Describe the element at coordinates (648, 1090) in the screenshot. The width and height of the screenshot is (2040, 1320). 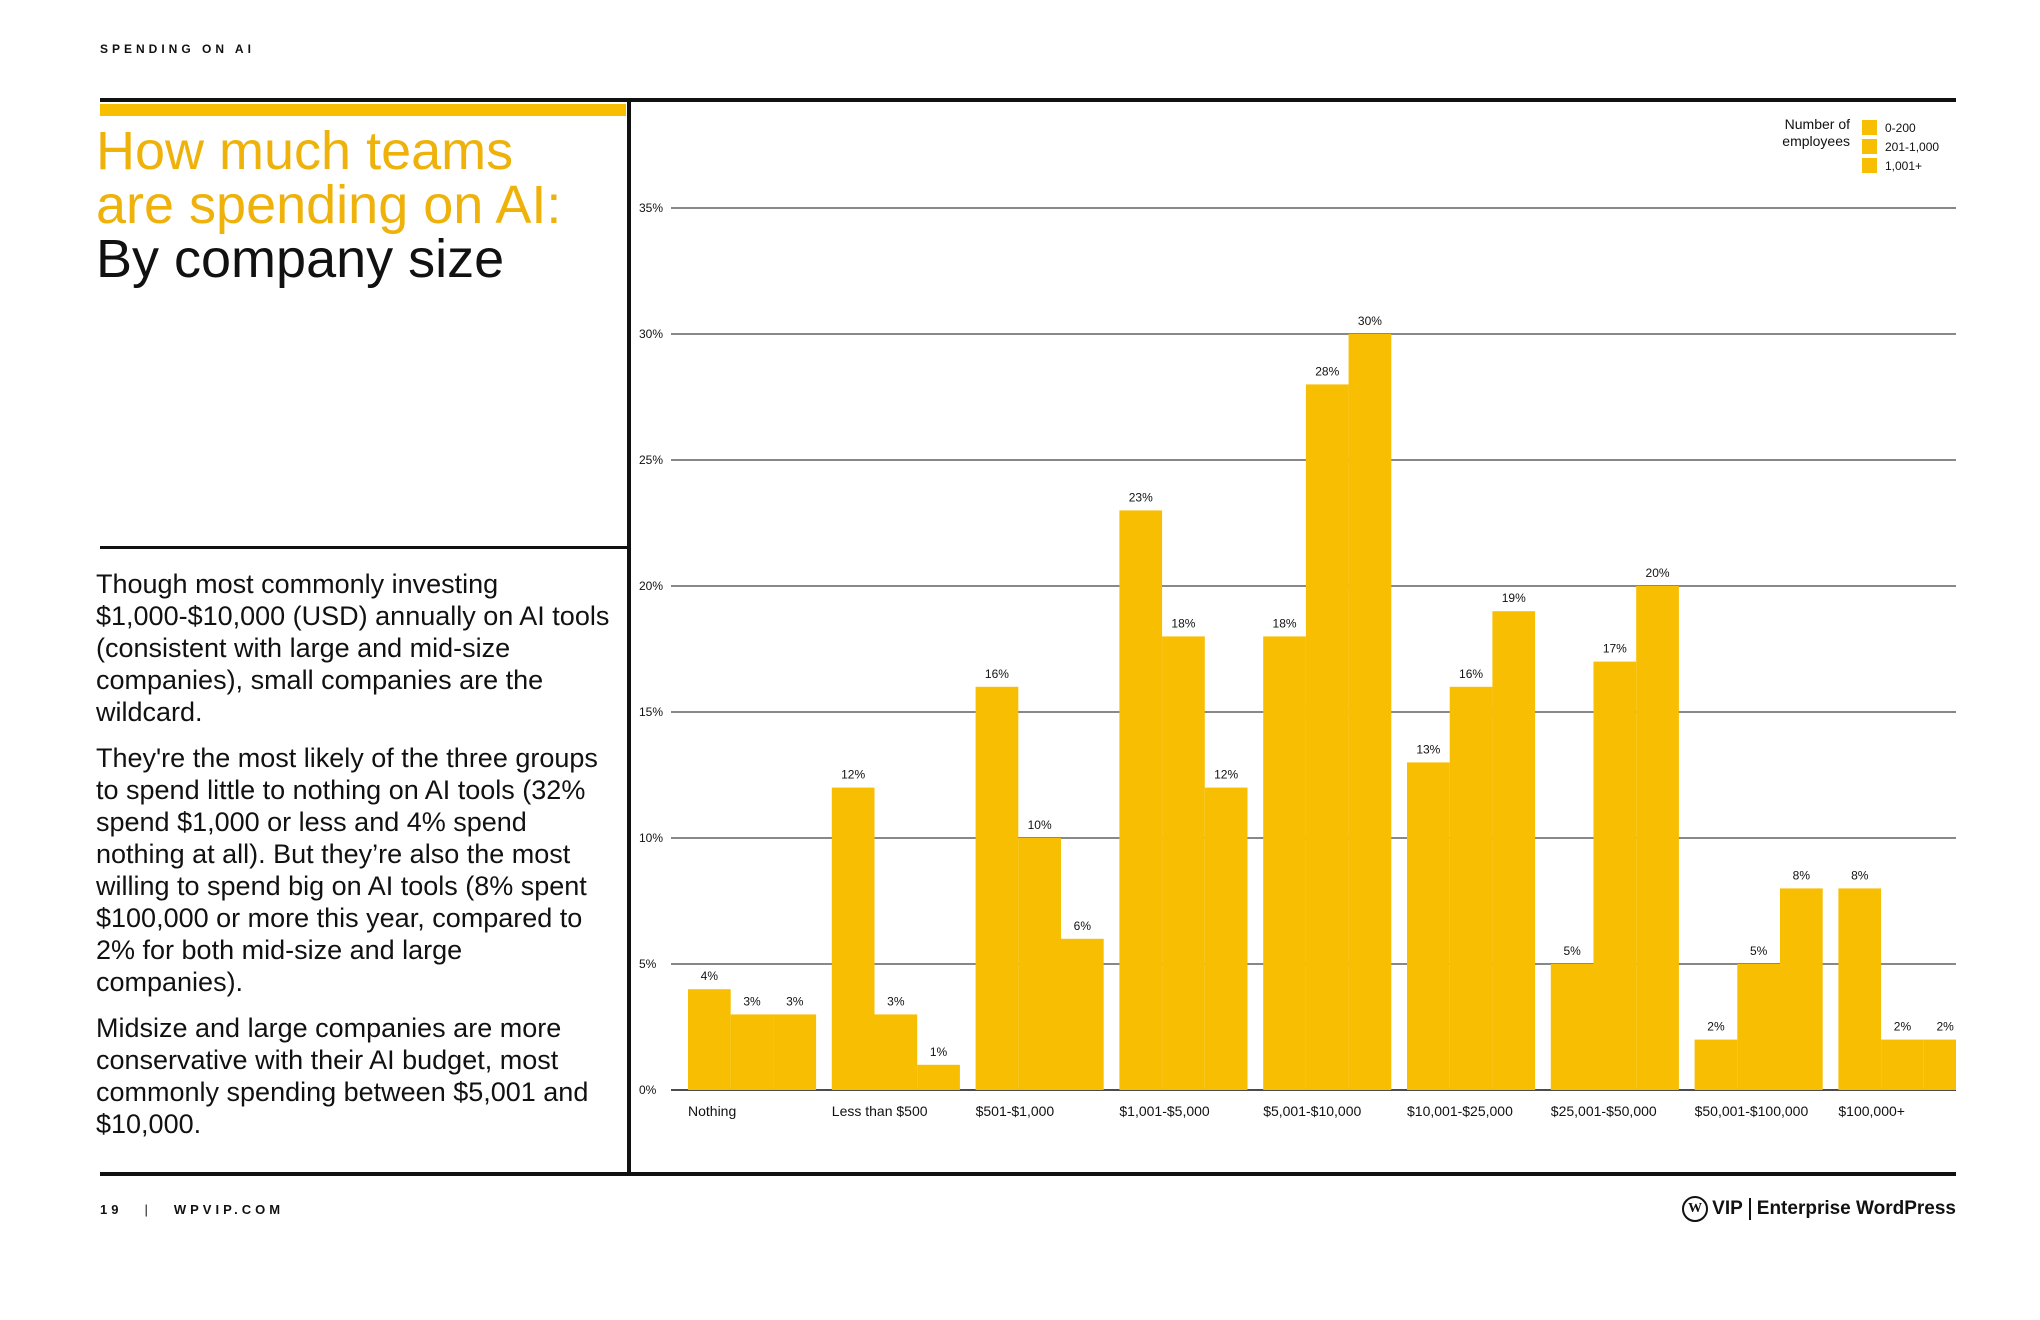
I see `y-tick-label: 0%` at that location.